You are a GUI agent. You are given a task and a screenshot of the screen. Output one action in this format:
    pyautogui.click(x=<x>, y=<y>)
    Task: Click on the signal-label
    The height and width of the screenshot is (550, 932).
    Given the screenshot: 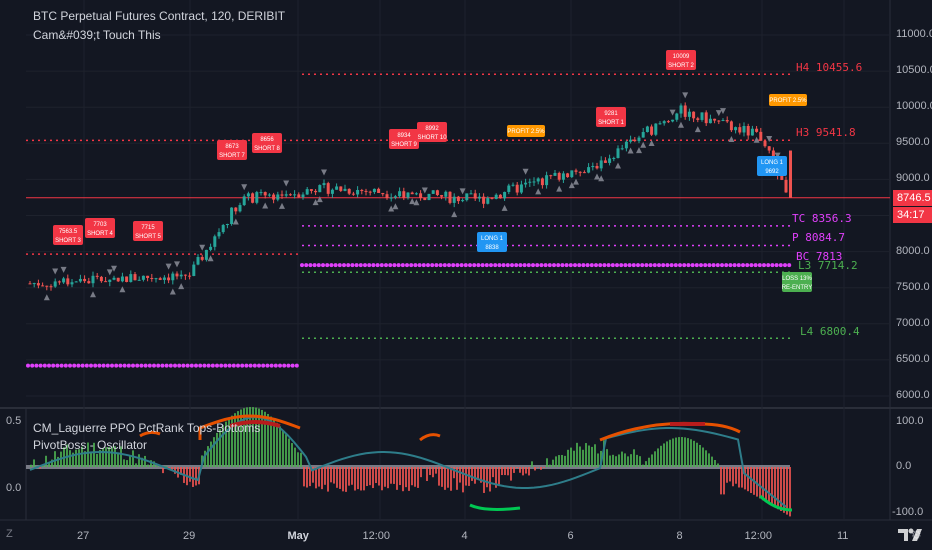 What is the action you would take?
    pyautogui.click(x=432, y=132)
    